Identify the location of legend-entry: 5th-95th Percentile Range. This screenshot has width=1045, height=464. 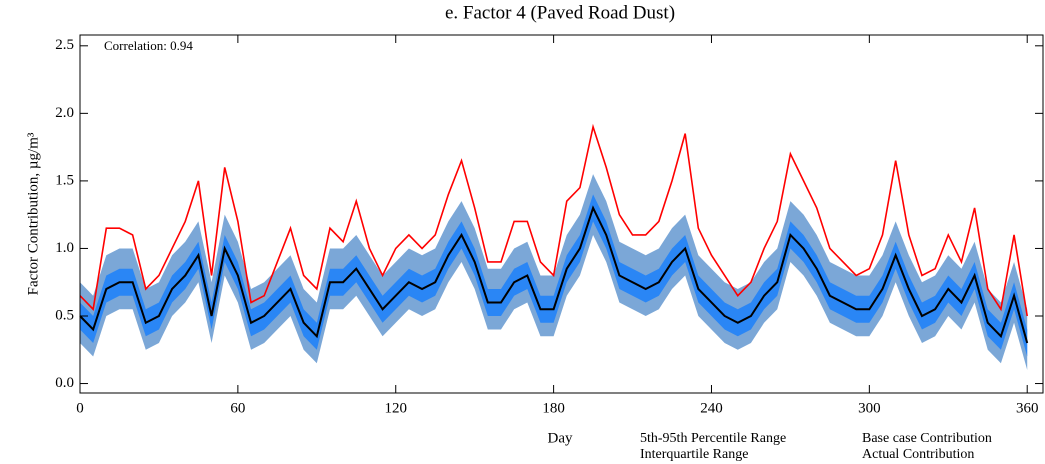
(713, 438).